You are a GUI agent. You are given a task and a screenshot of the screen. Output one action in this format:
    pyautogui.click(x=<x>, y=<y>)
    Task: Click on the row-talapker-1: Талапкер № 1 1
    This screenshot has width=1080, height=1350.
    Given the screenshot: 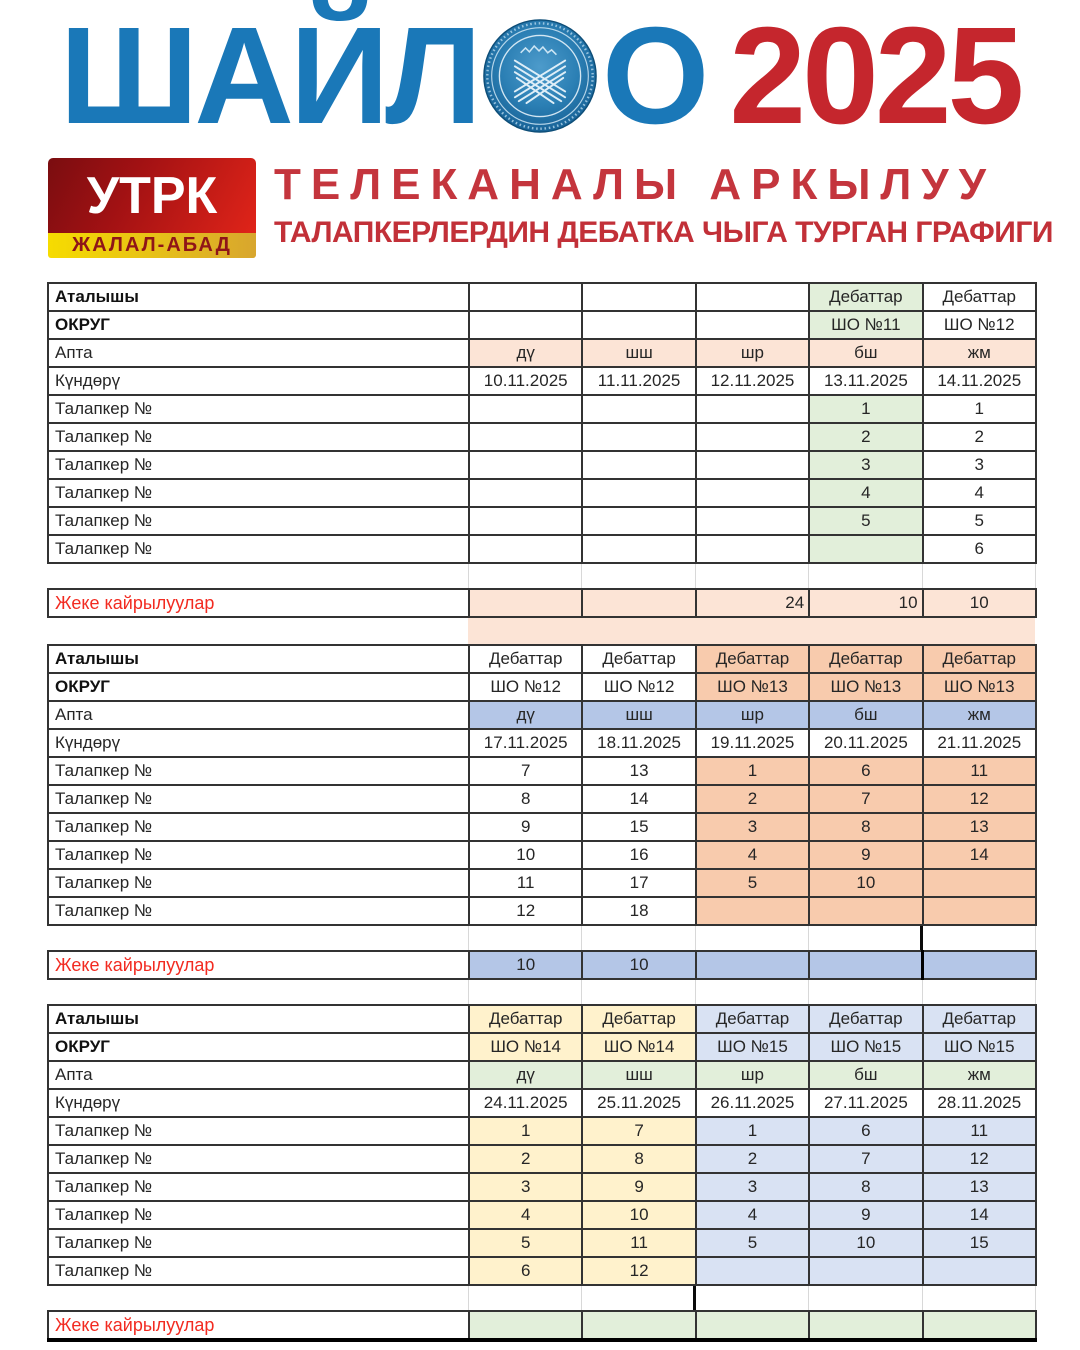 What is the action you would take?
    pyautogui.click(x=542, y=409)
    